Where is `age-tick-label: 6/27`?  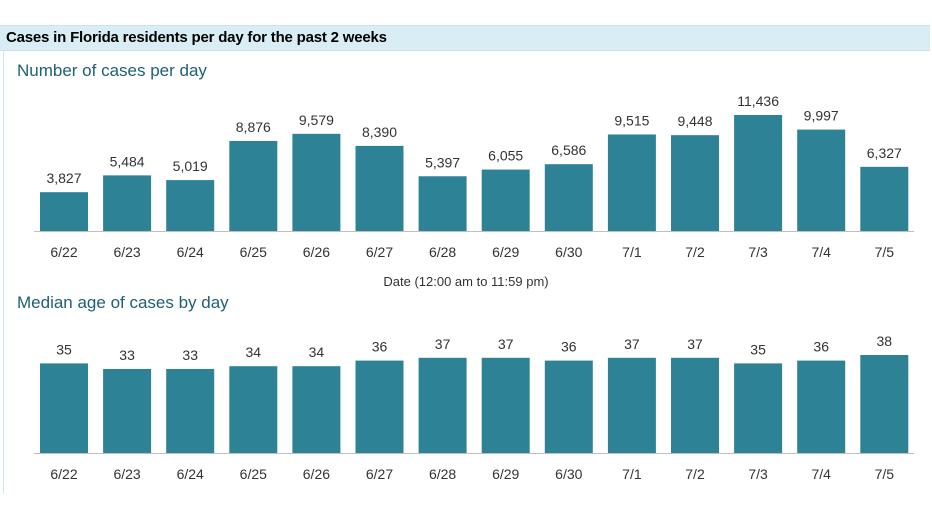
age-tick-label: 6/27 is located at coordinates (379, 474).